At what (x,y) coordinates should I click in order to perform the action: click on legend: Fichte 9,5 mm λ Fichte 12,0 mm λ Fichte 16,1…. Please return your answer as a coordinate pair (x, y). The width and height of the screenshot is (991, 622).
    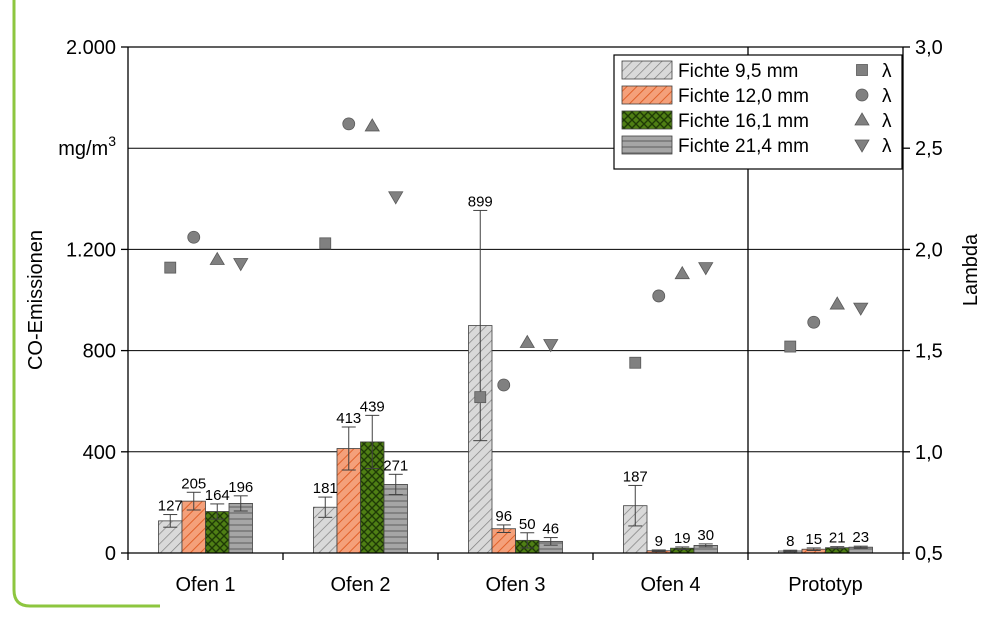
    Looking at the image, I should click on (758, 112).